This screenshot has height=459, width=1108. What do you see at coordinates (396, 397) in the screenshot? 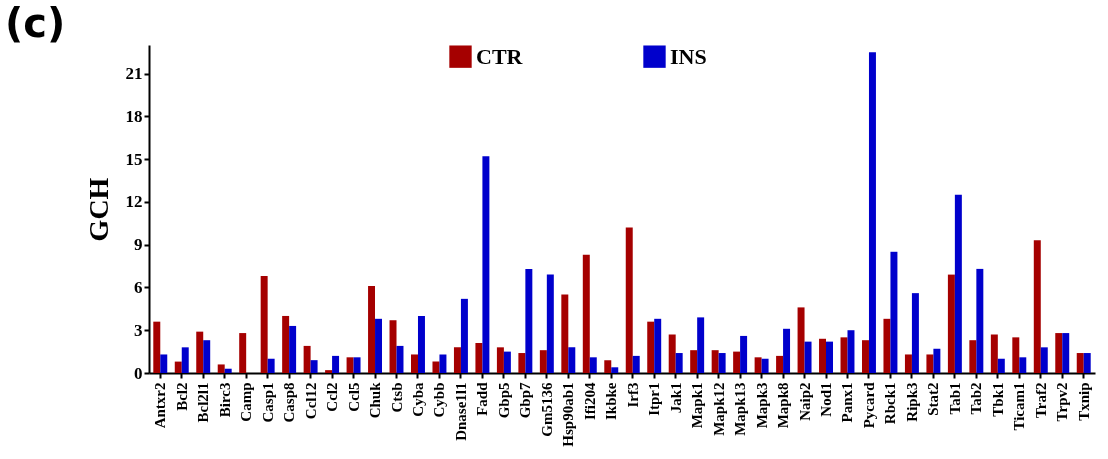
I see `x-tick-label: Ctsb` at bounding box center [396, 397].